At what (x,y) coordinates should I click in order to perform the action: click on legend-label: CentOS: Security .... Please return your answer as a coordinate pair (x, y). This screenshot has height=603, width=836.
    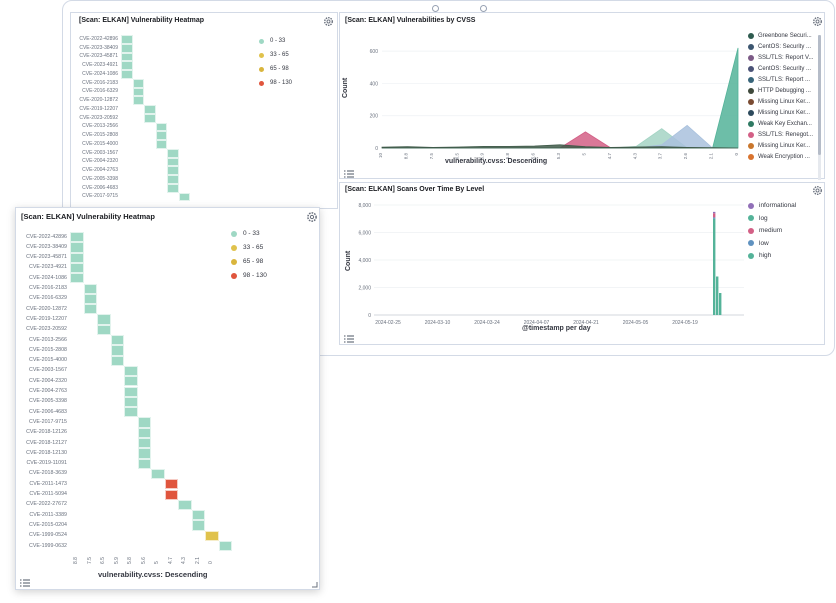
    Looking at the image, I should click on (785, 47).